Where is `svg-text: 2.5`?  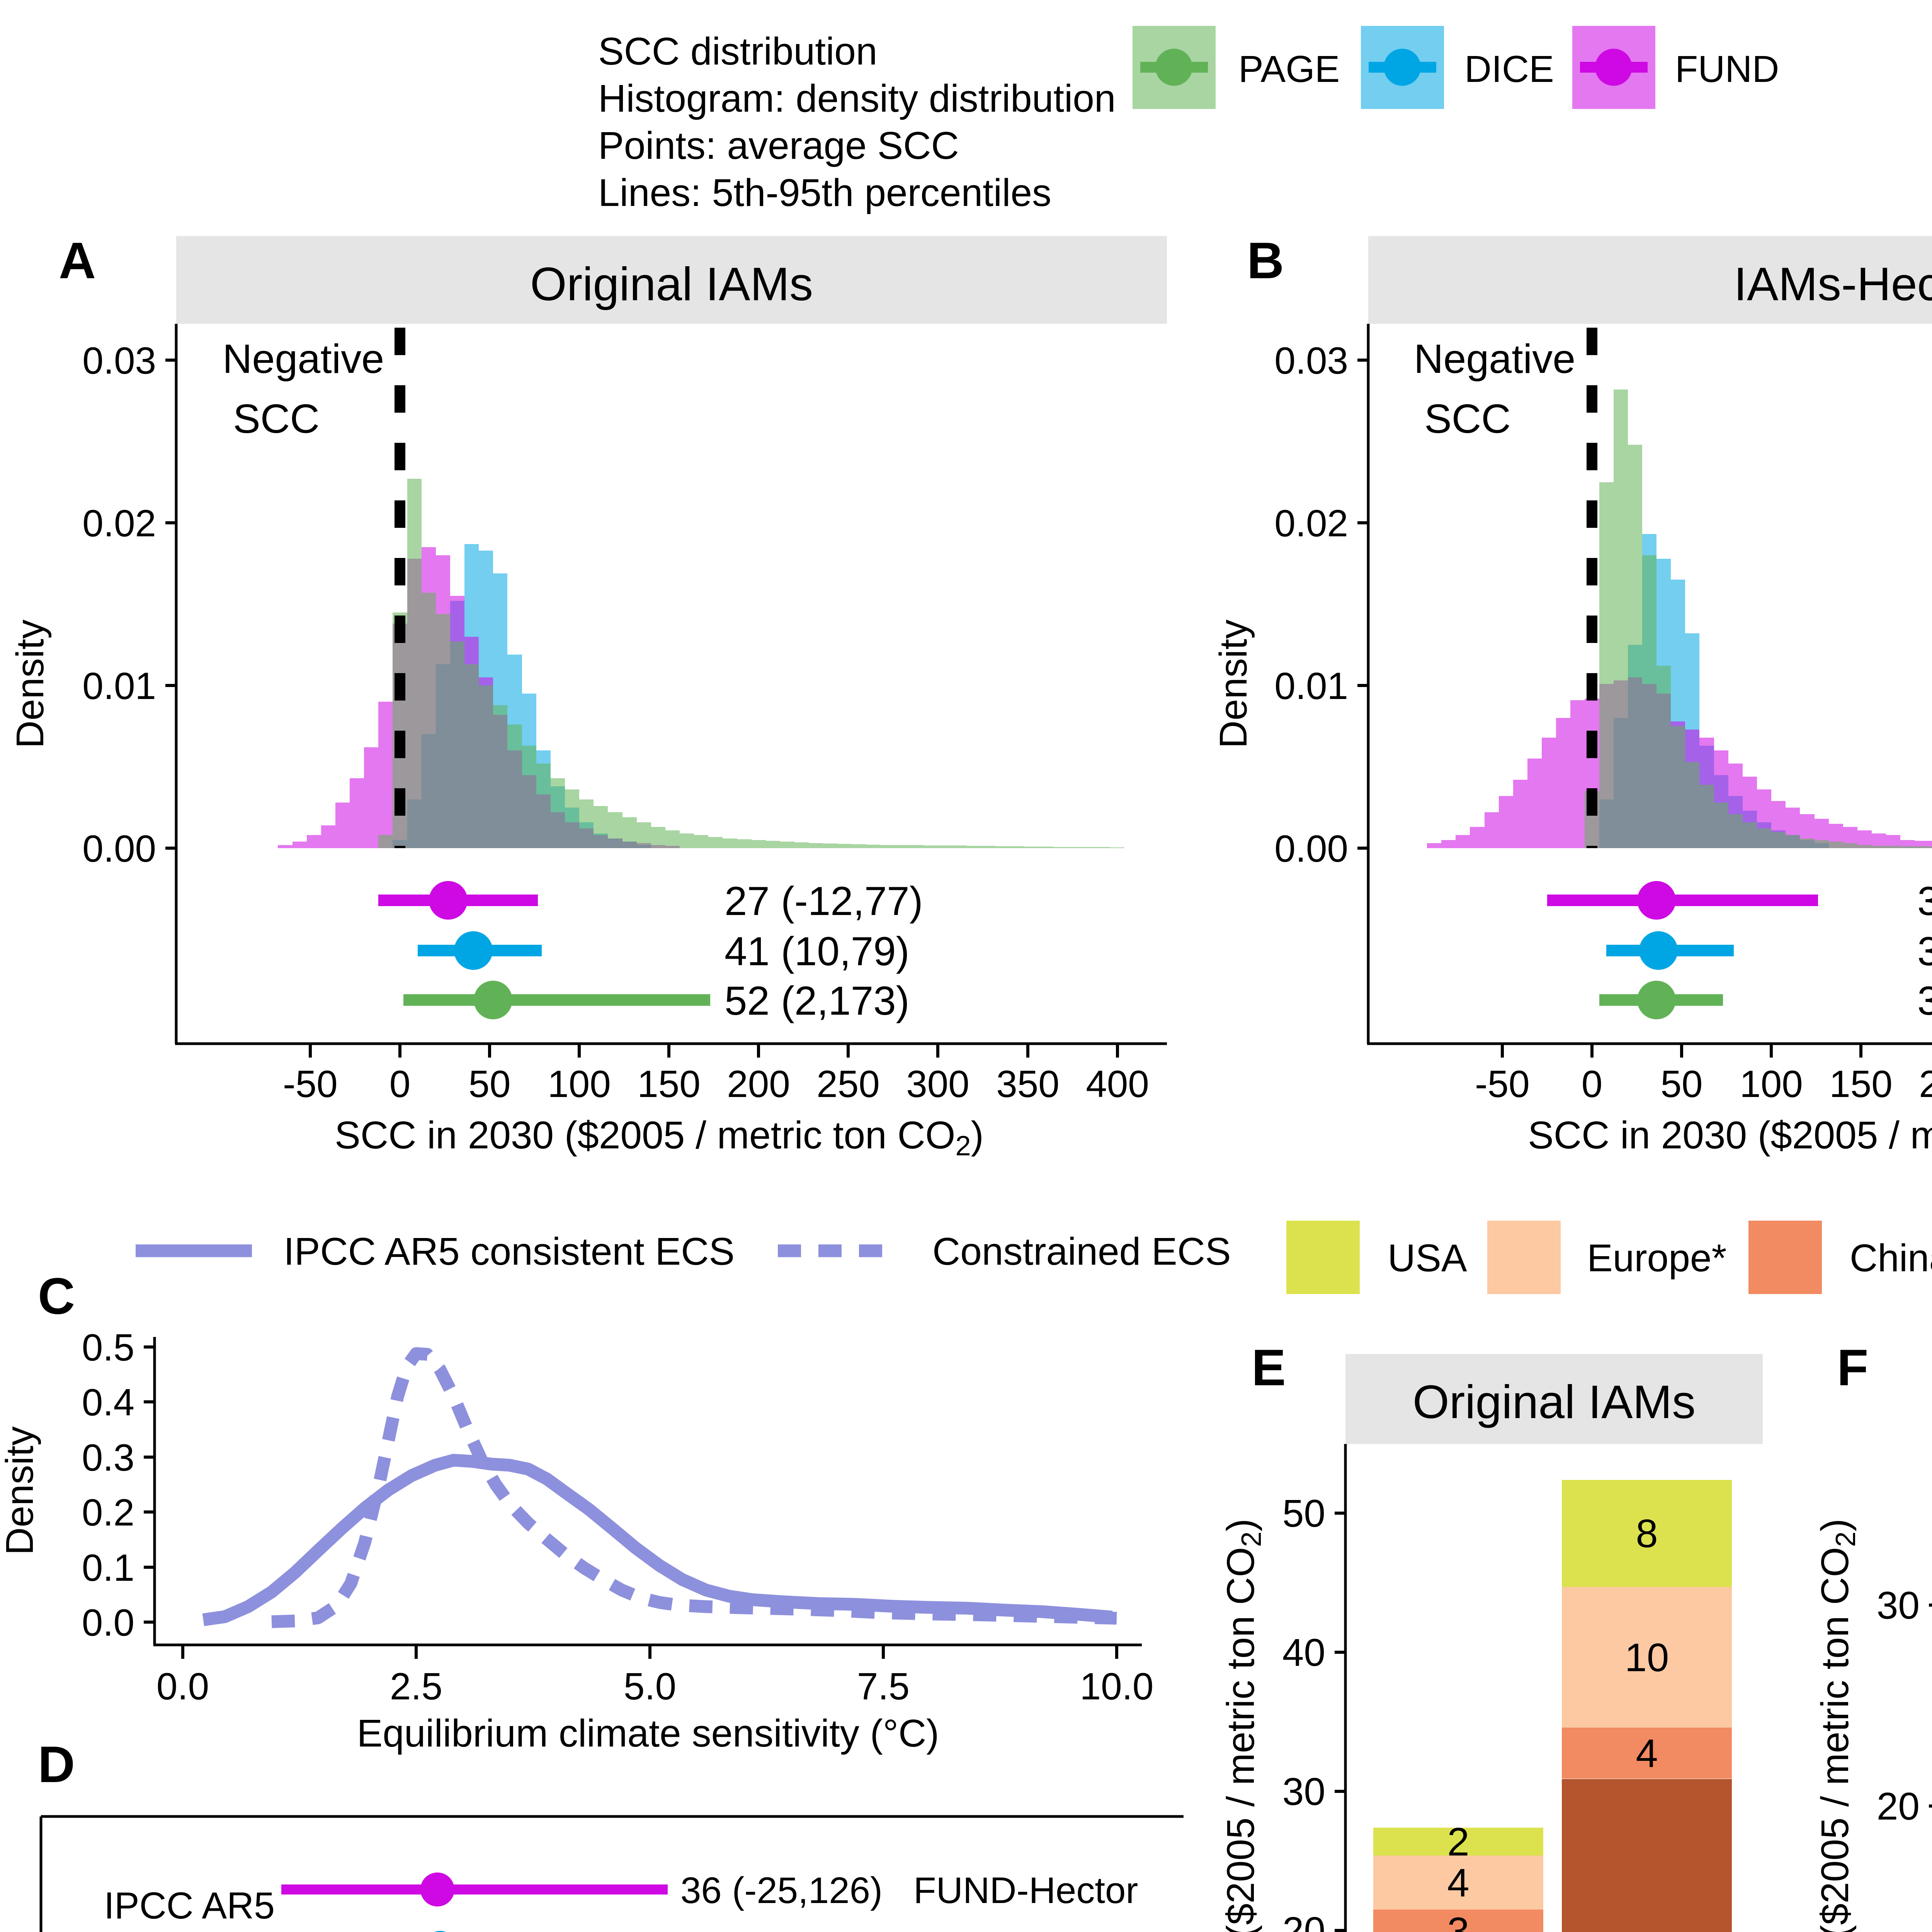 svg-text: 2.5 is located at coordinates (416, 1686).